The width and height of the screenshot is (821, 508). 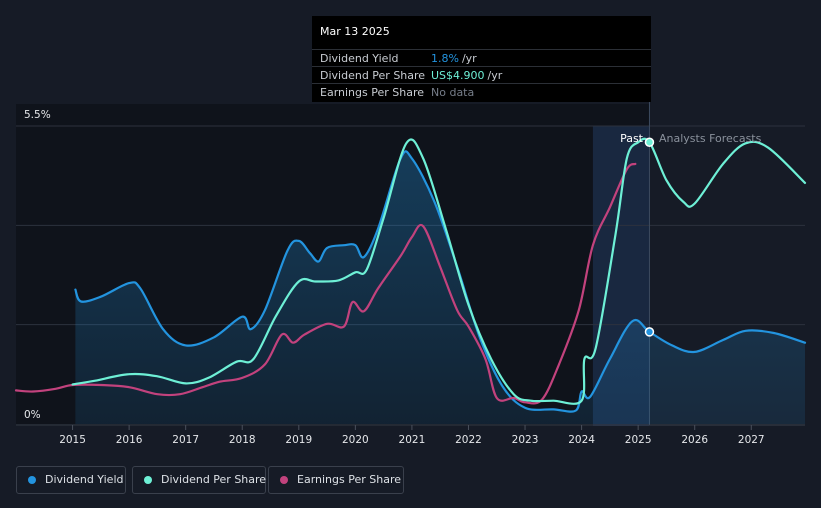 What do you see at coordinates (525, 440) in the screenshot?
I see `x-tick-label: 2023` at bounding box center [525, 440].